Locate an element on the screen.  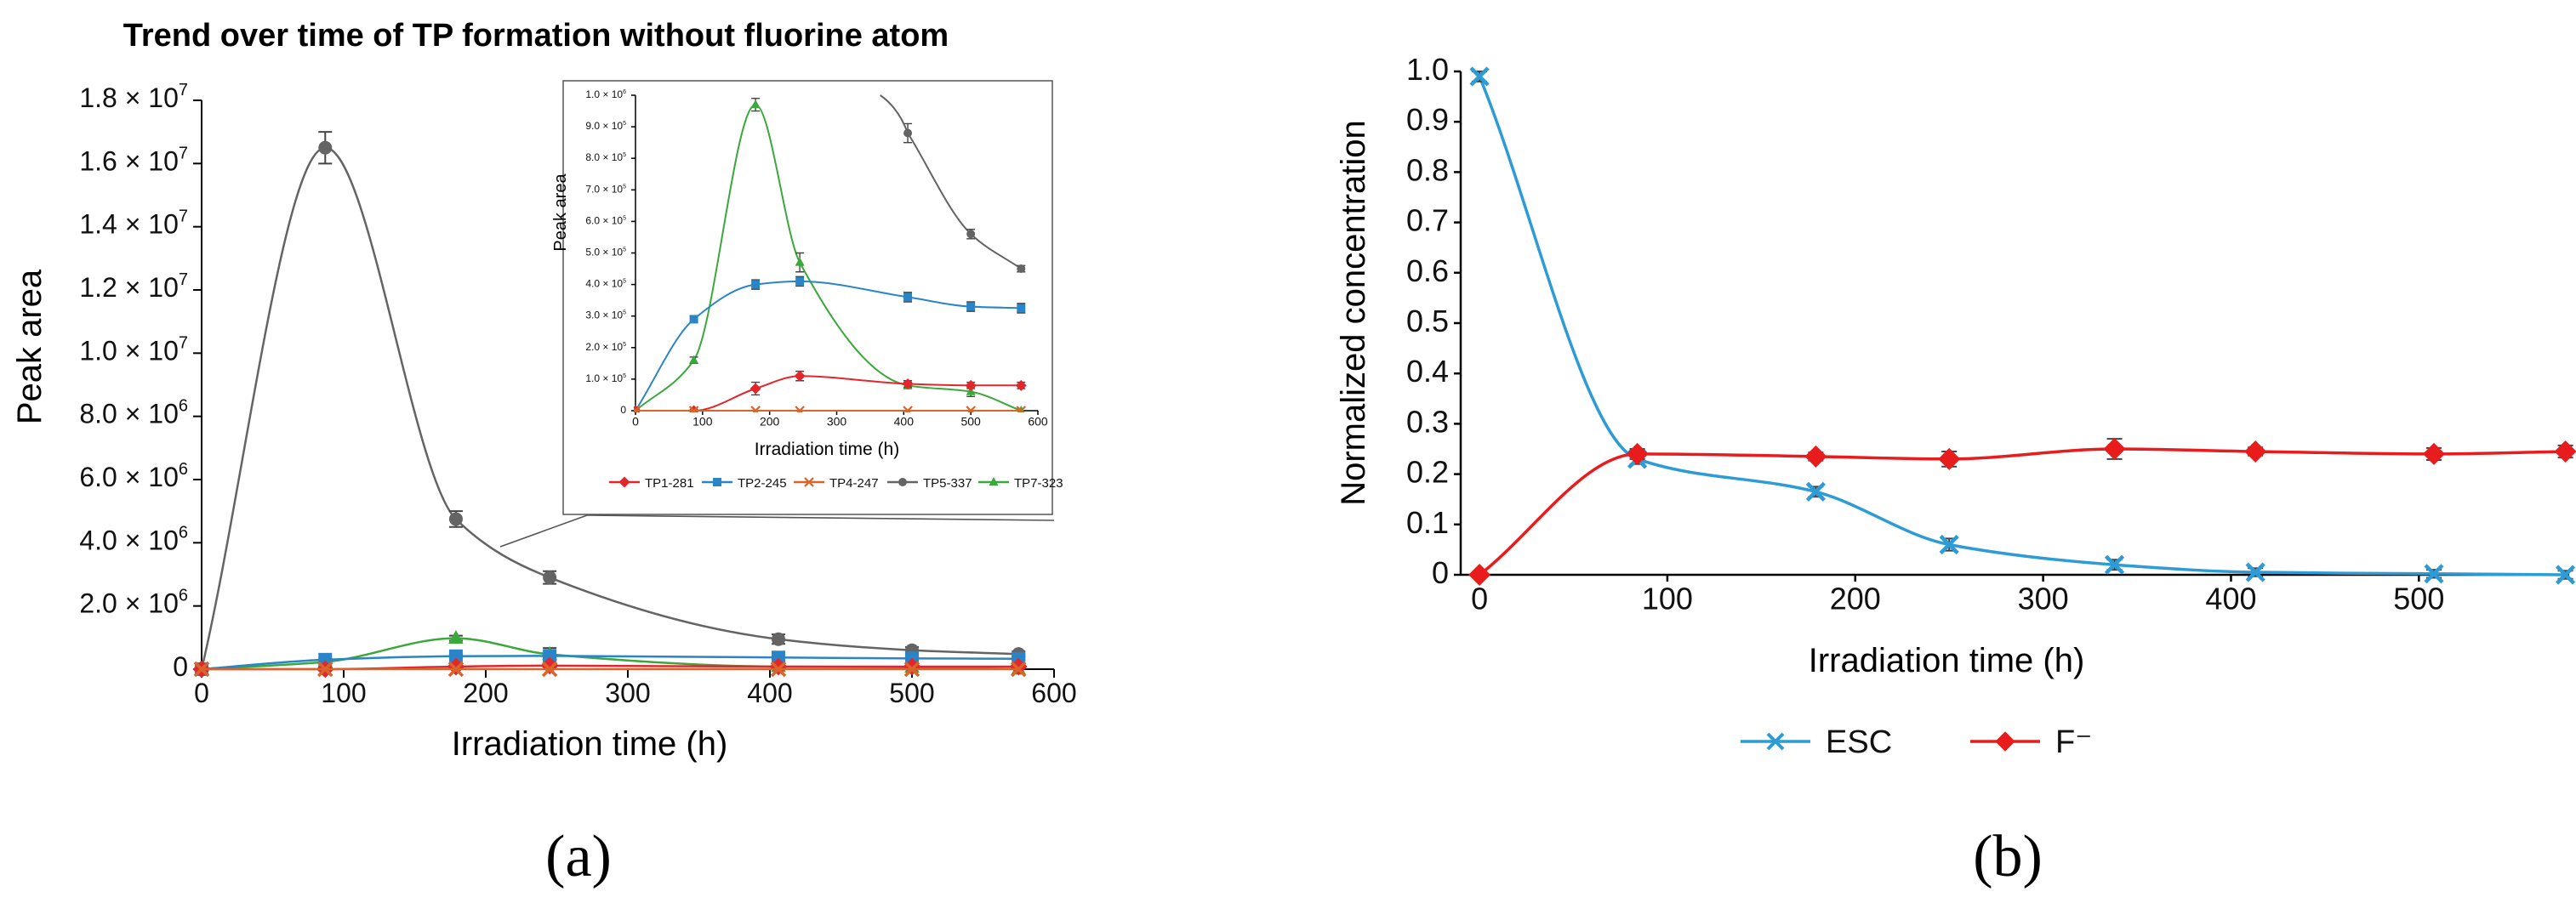
y-tick-label: 0.2 is located at coordinates (1427, 471).